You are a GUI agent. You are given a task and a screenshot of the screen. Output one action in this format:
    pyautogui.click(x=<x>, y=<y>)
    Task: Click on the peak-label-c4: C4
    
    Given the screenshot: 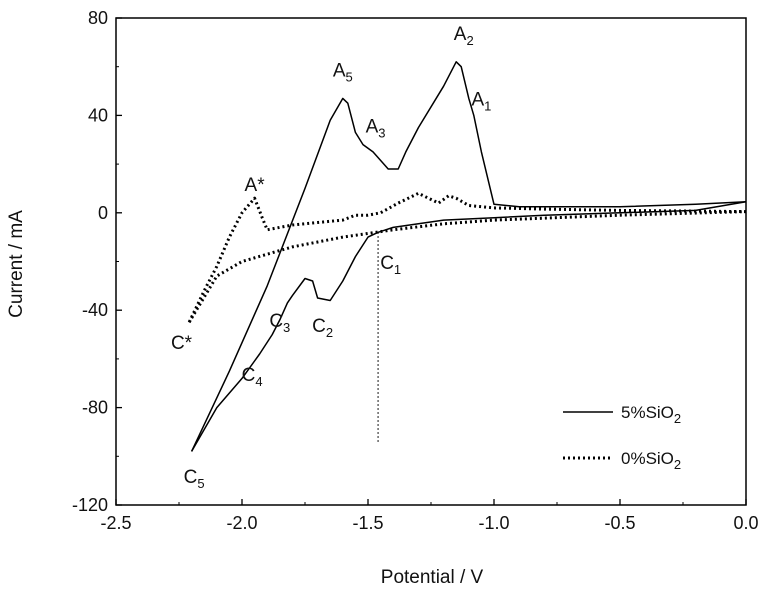 What is the action you would take?
    pyautogui.click(x=252, y=377)
    